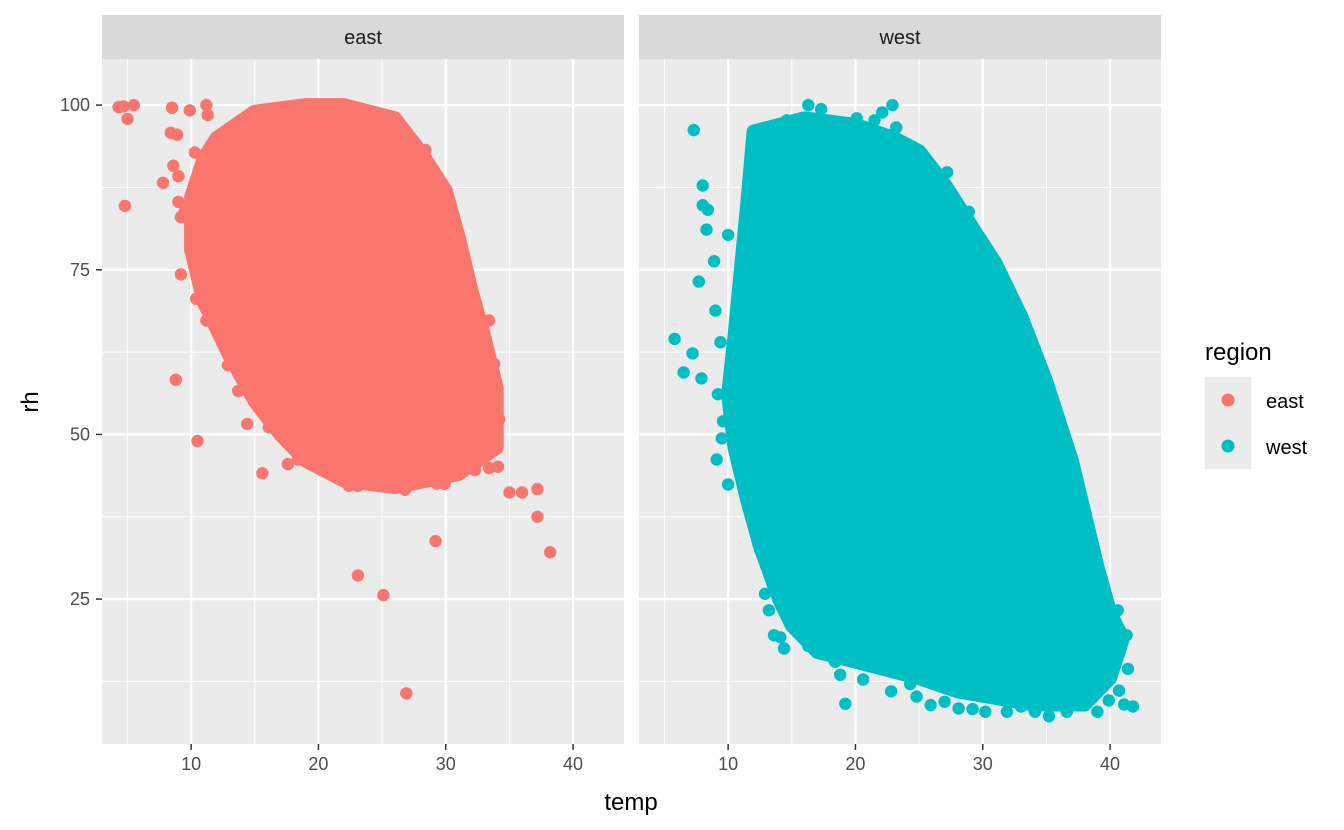  I want to click on strip-background-west, so click(900, 37).